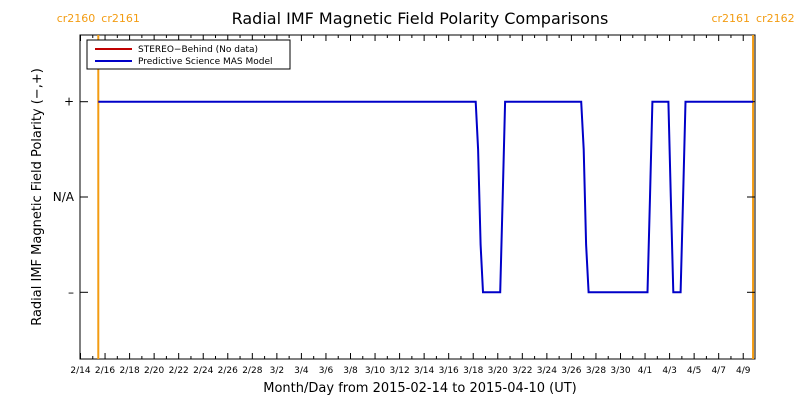 The image size is (800, 400). I want to click on legend-label-mas-model: Predictive Science MAS Model, so click(205, 62).